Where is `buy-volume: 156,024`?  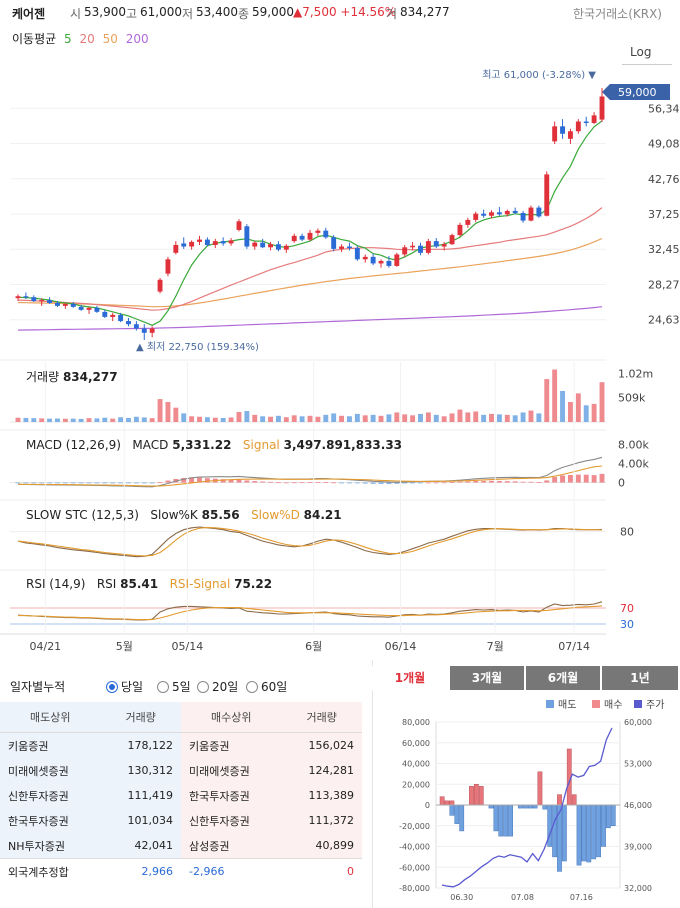 buy-volume: 156,024 is located at coordinates (321, 745).